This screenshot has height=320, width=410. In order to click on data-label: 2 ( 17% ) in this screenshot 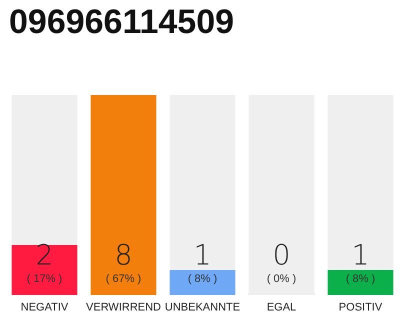, I will do `click(44, 261)`.